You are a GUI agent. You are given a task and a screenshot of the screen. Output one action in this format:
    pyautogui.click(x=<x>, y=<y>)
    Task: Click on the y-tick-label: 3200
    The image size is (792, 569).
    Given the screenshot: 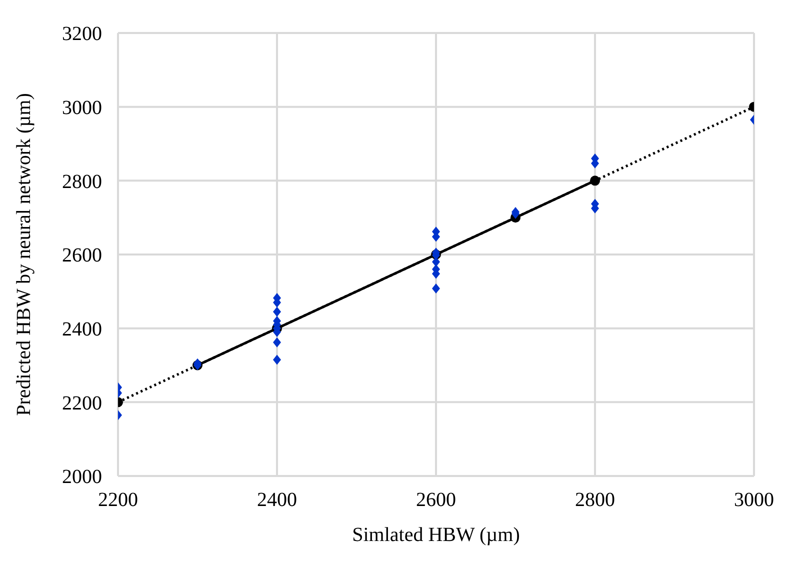 What is the action you would take?
    pyautogui.click(x=82, y=34)
    